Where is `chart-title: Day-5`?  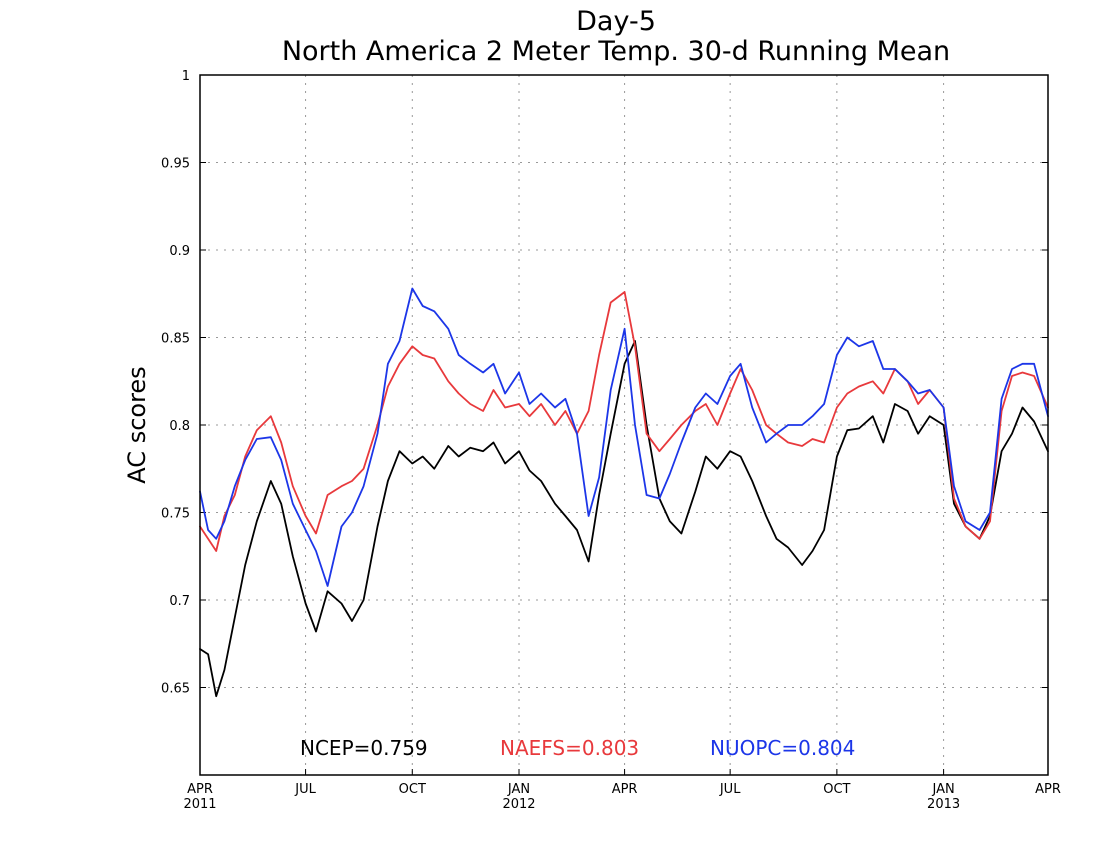
chart-title: Day-5 is located at coordinates (616, 21).